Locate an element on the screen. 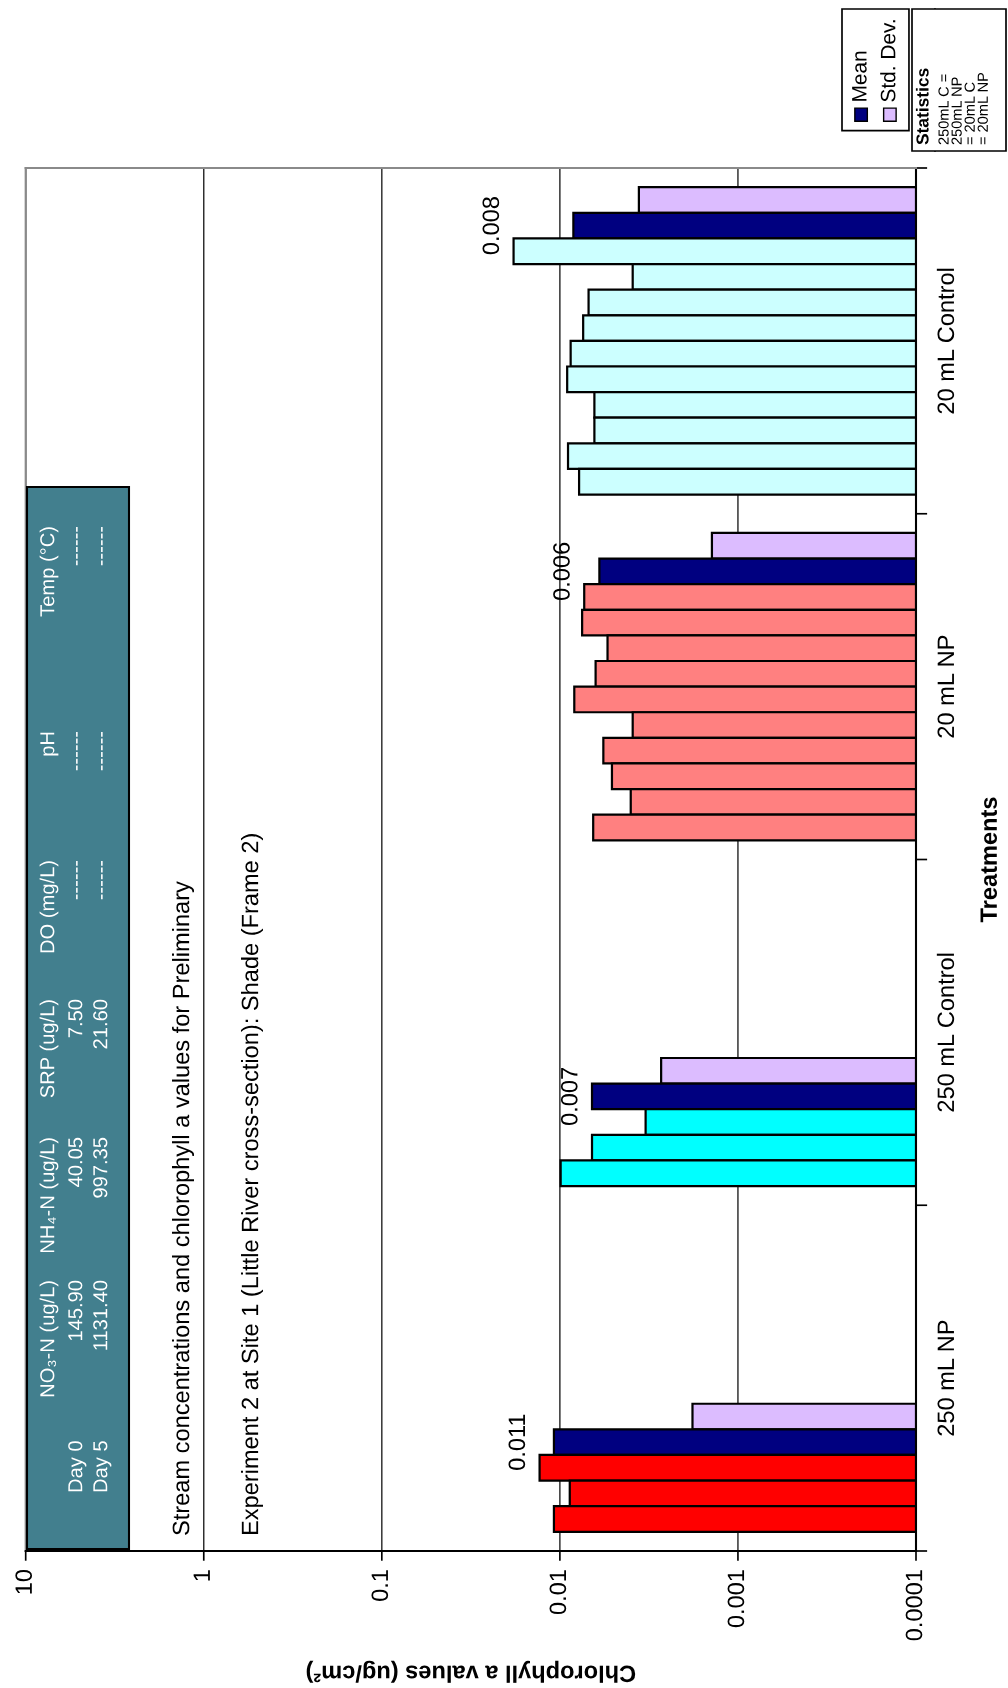 This screenshot has height=1688, width=1008. x-tick-label: 10 is located at coordinates (24, 1581).